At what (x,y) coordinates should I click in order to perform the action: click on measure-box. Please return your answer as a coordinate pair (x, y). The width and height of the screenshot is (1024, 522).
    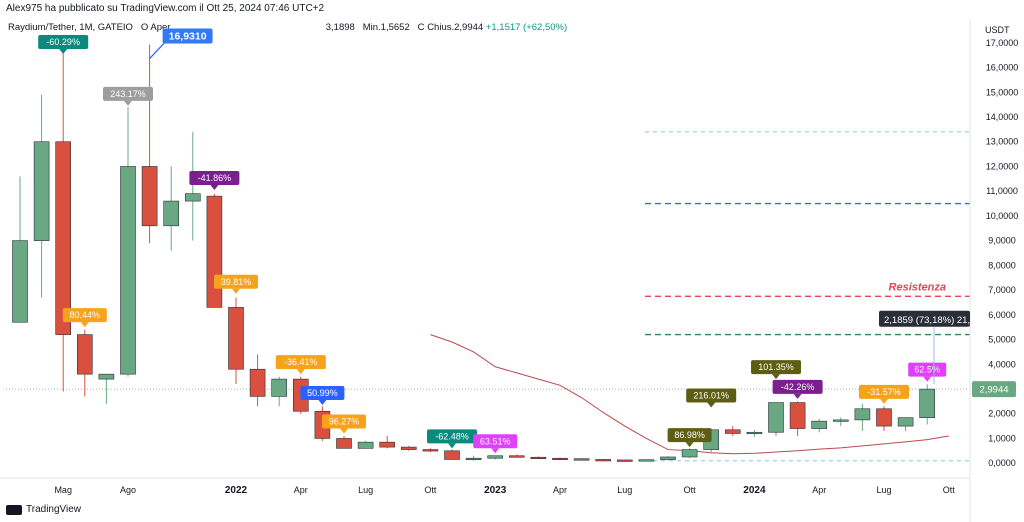
    Looking at the image, I should click on (924, 318).